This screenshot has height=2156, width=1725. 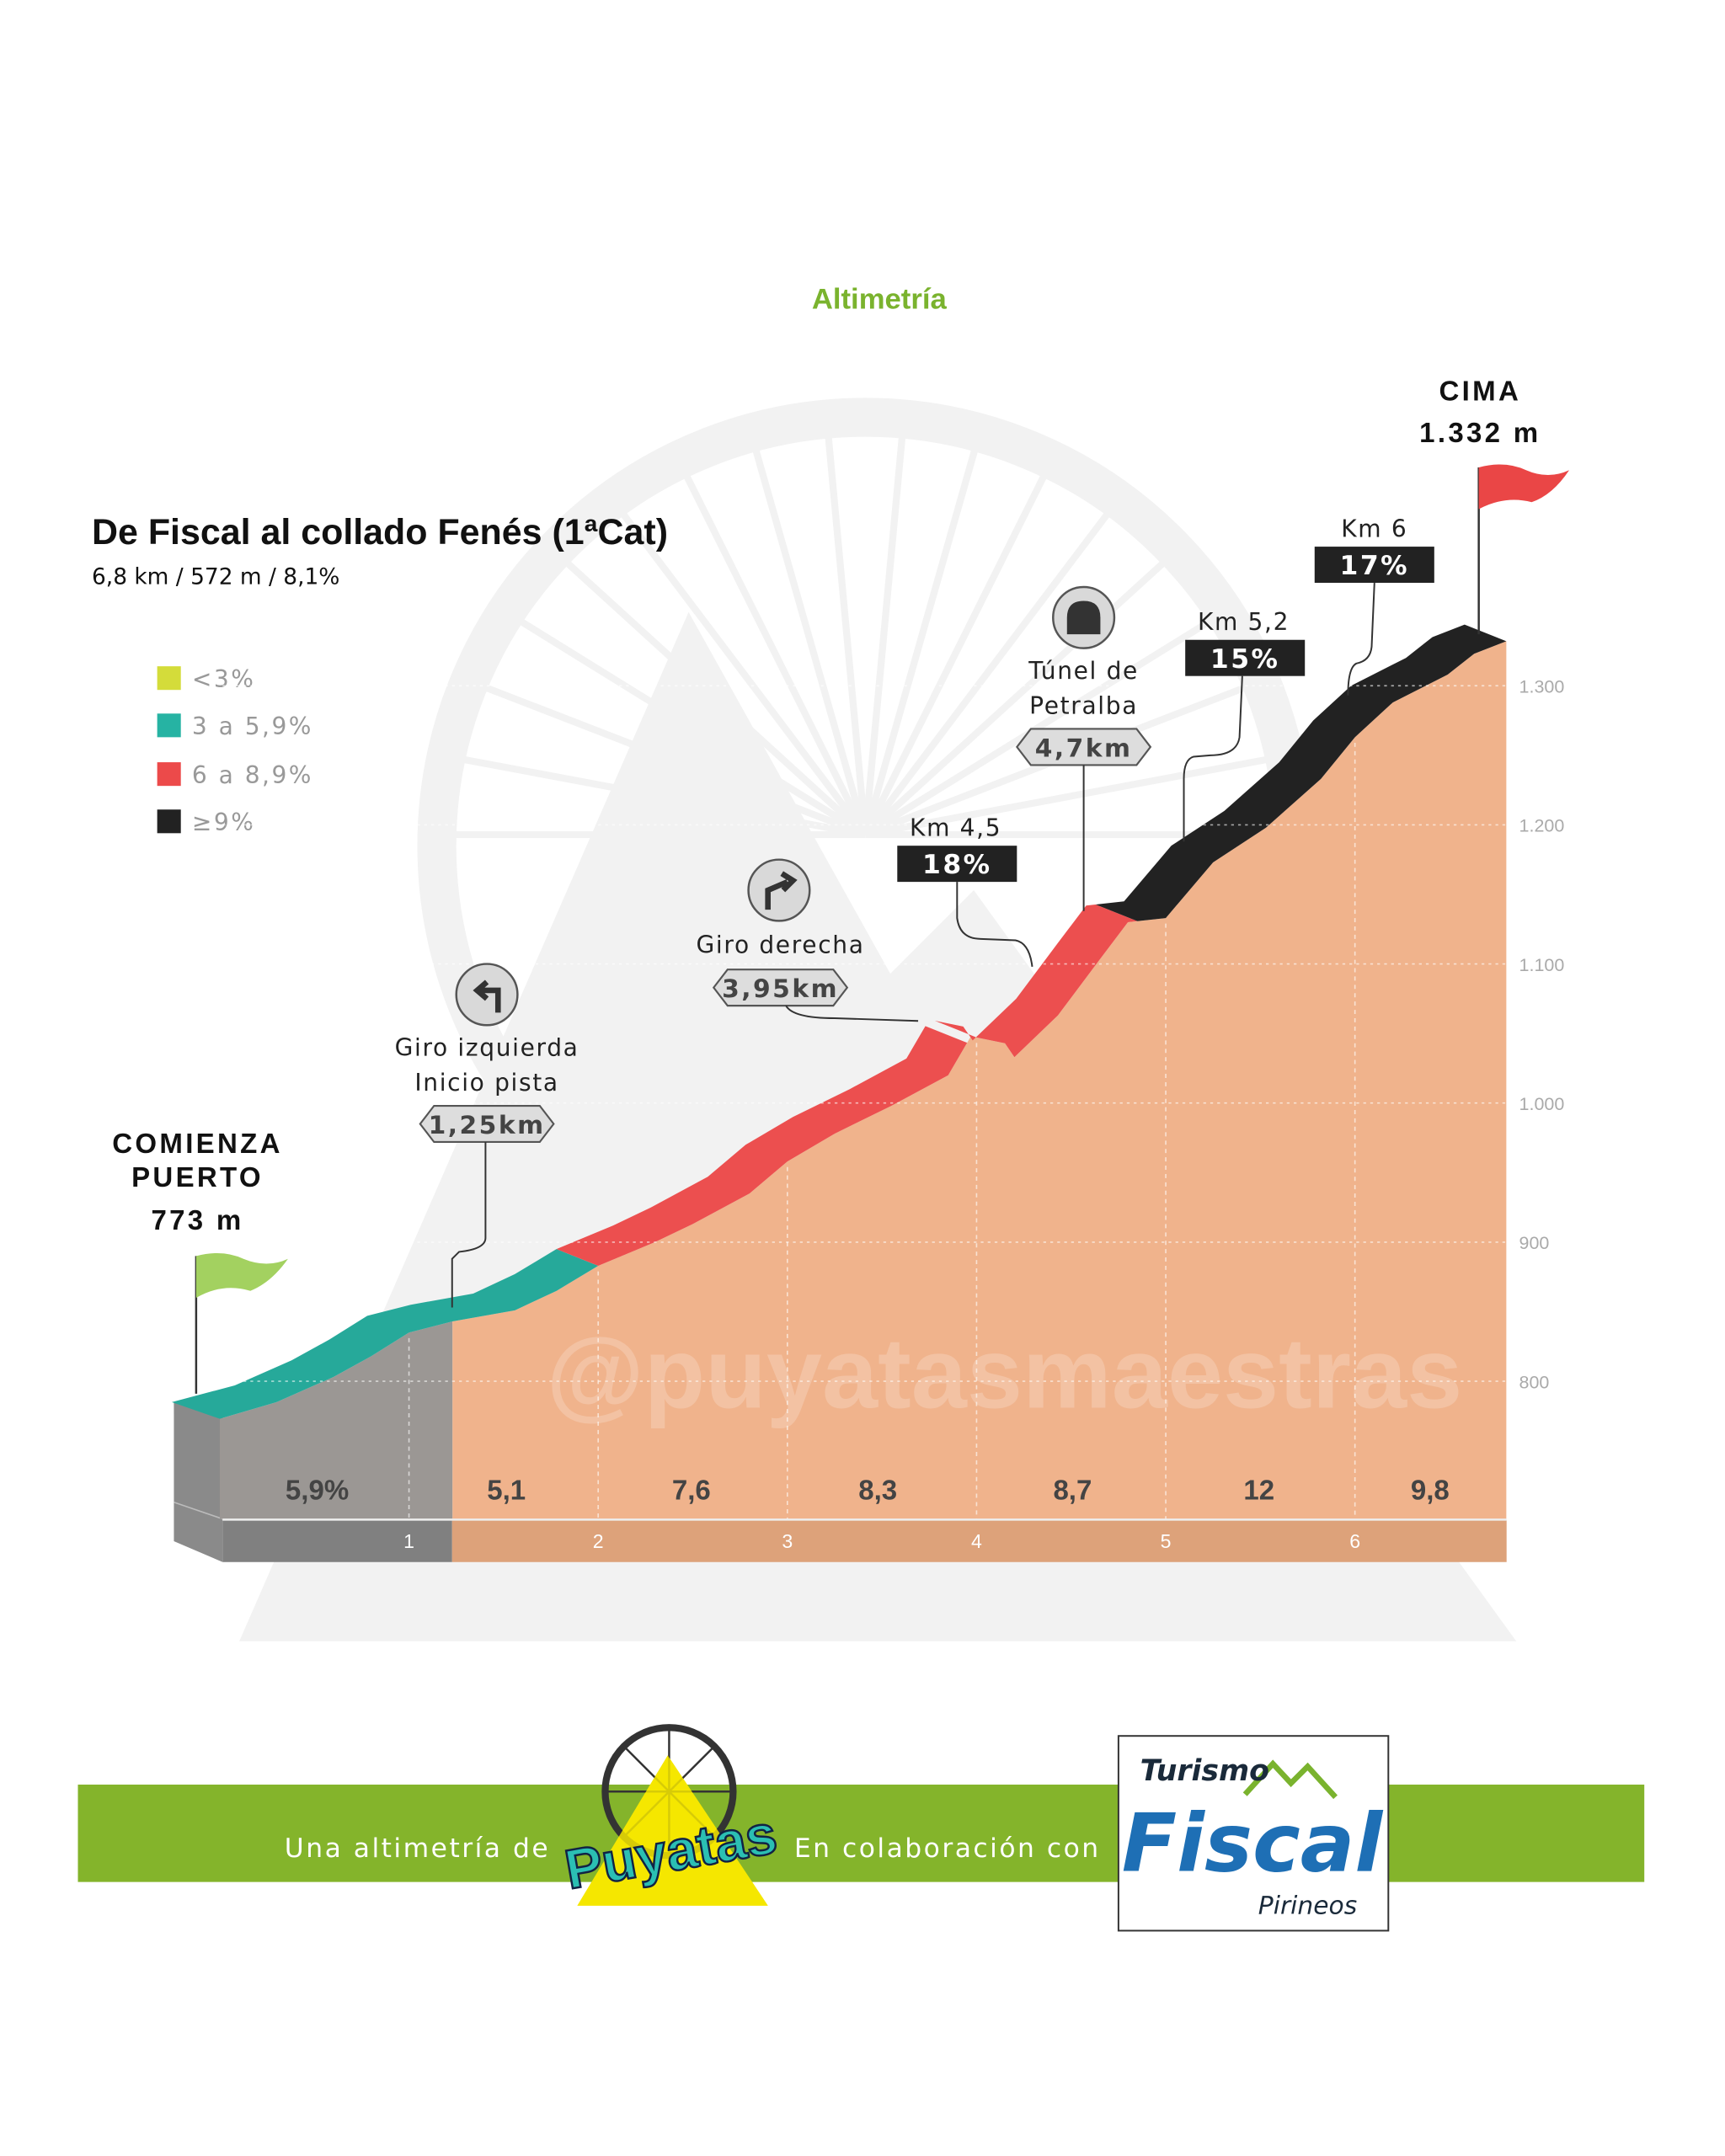 I want to click on y-tick-label: 1.000, so click(x=1542, y=1104).